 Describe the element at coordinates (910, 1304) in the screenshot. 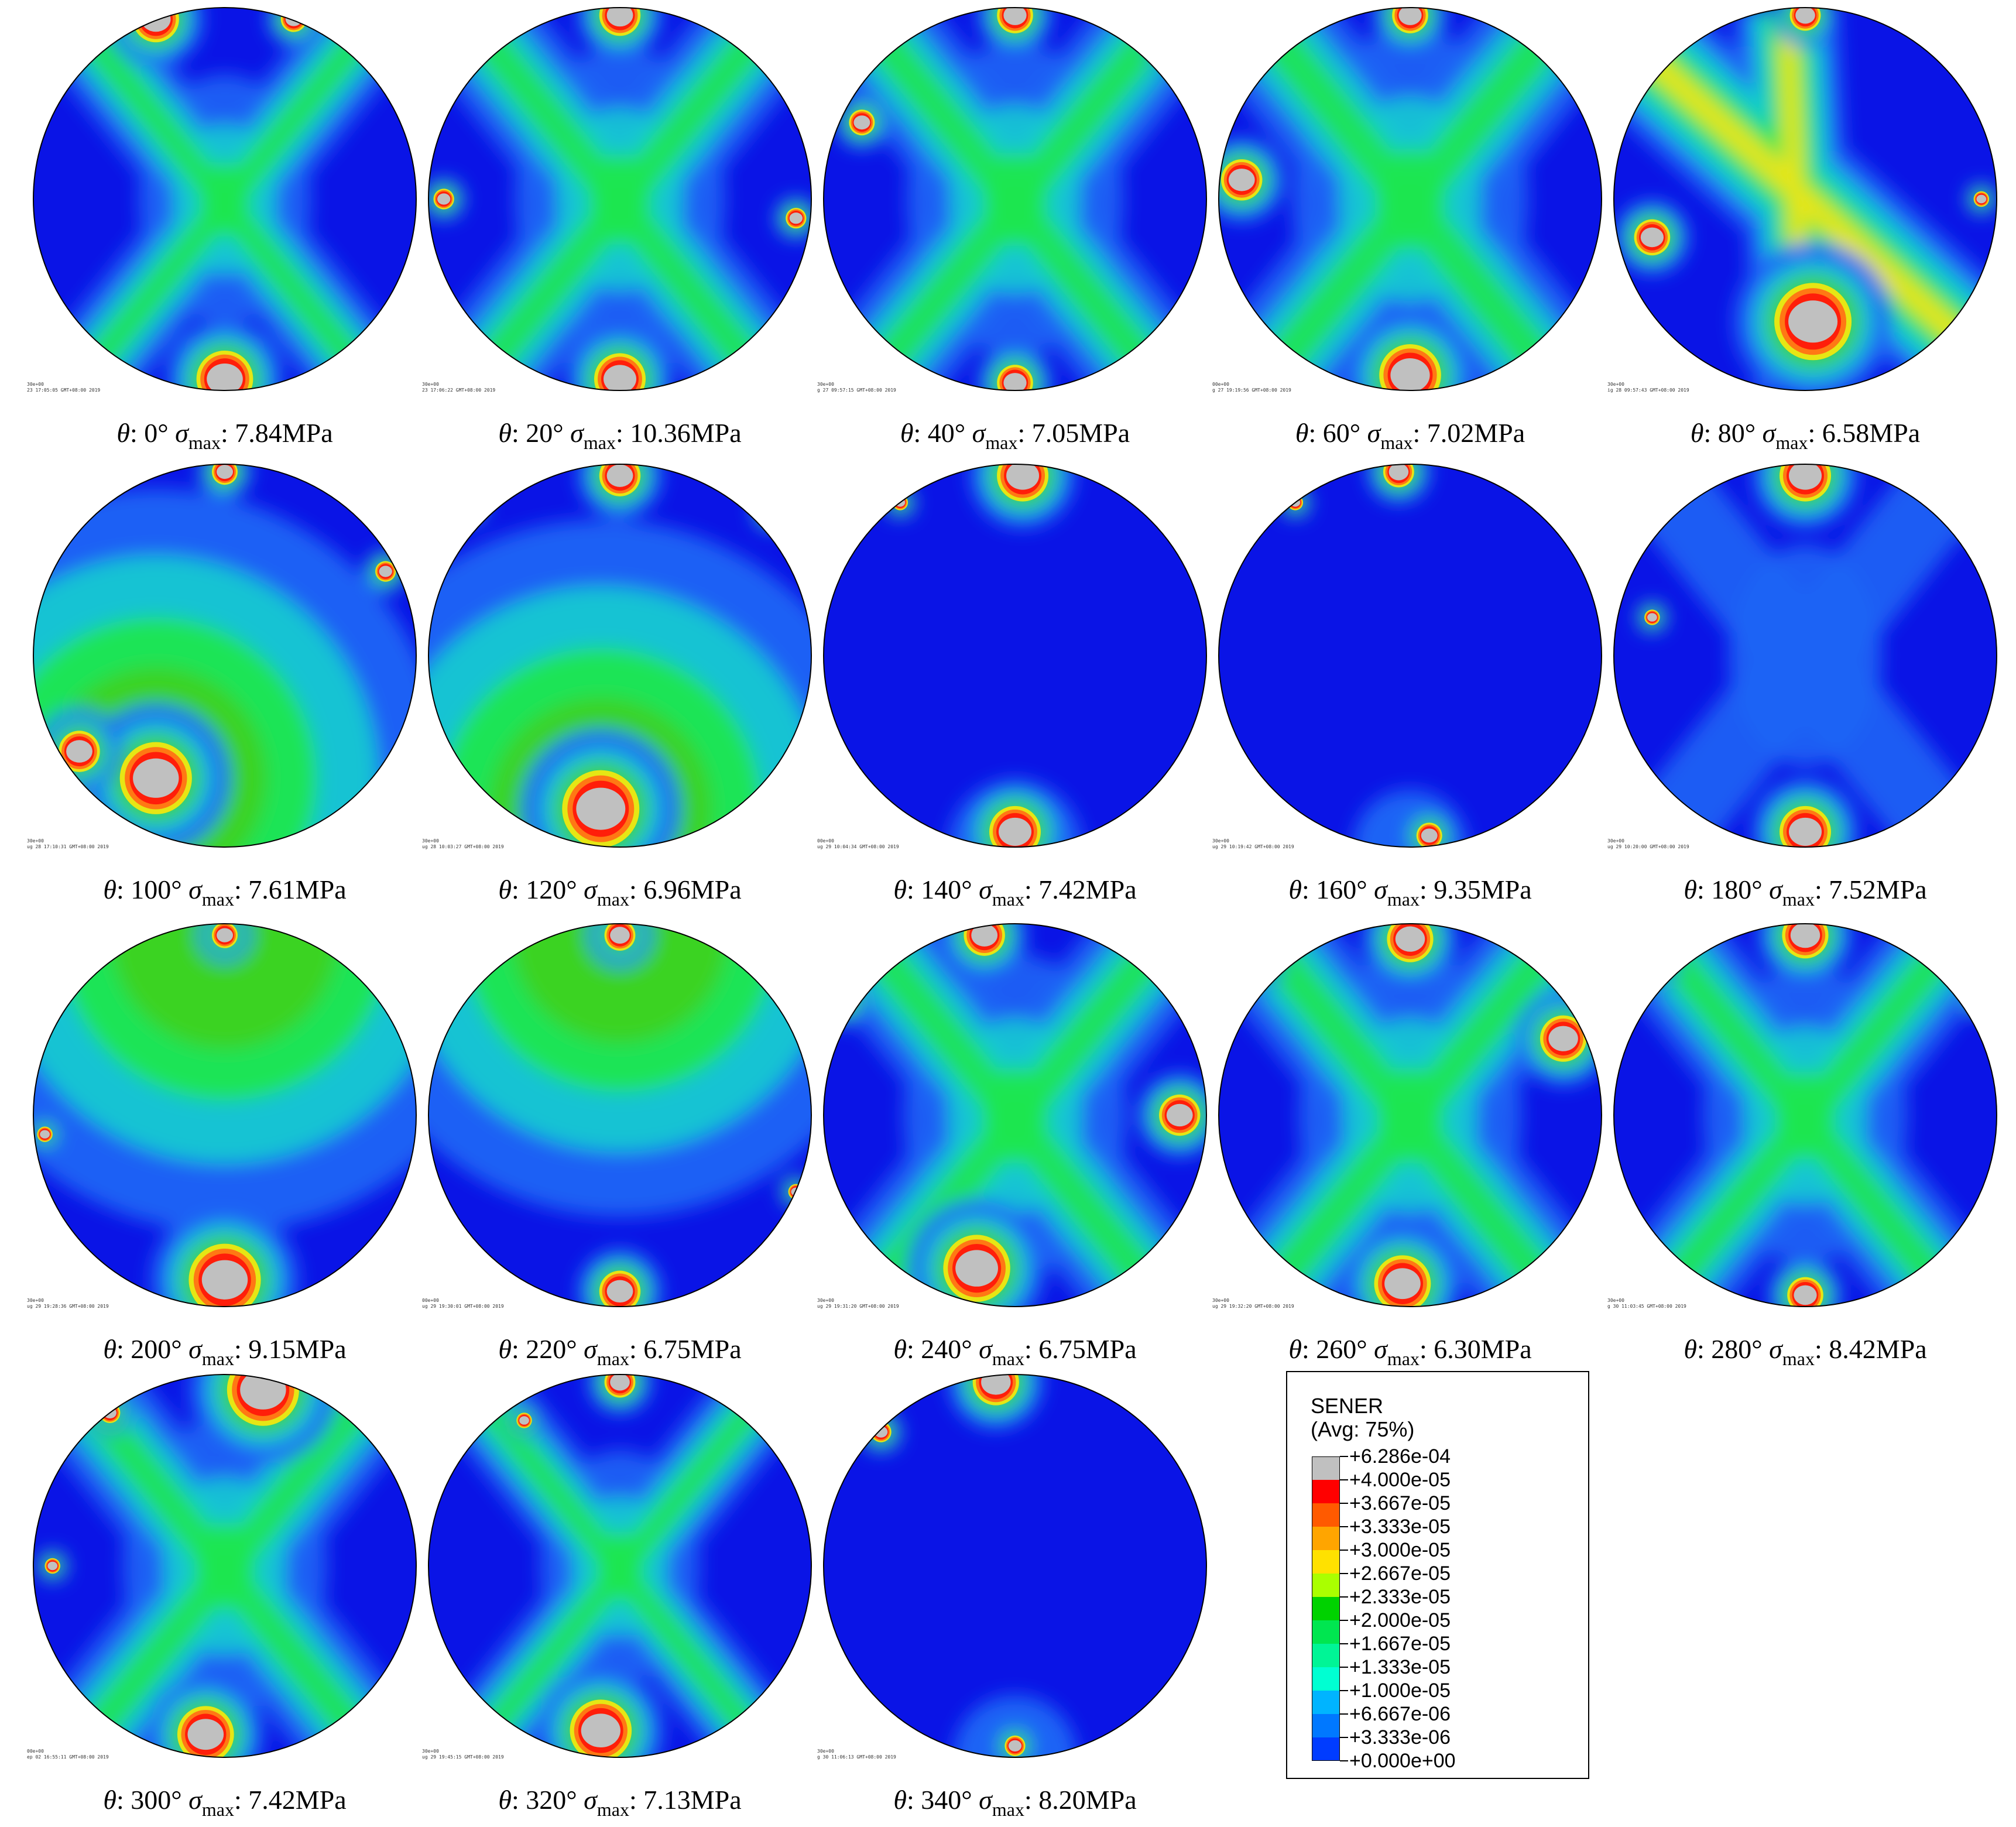

I see `render-timestamp: 30e+00 ug 29 19:31:20 GMT+08:00 2019` at that location.